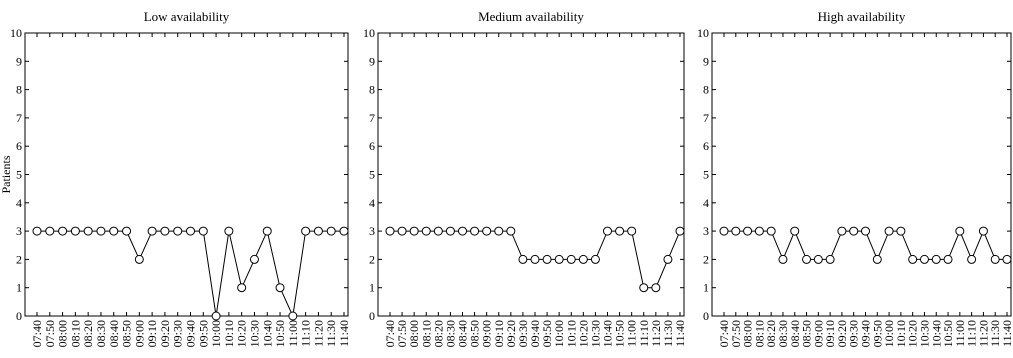 This screenshot has height=358, width=1013. Describe the element at coordinates (372, 259) in the screenshot. I see `y-tick-label: 2` at that location.